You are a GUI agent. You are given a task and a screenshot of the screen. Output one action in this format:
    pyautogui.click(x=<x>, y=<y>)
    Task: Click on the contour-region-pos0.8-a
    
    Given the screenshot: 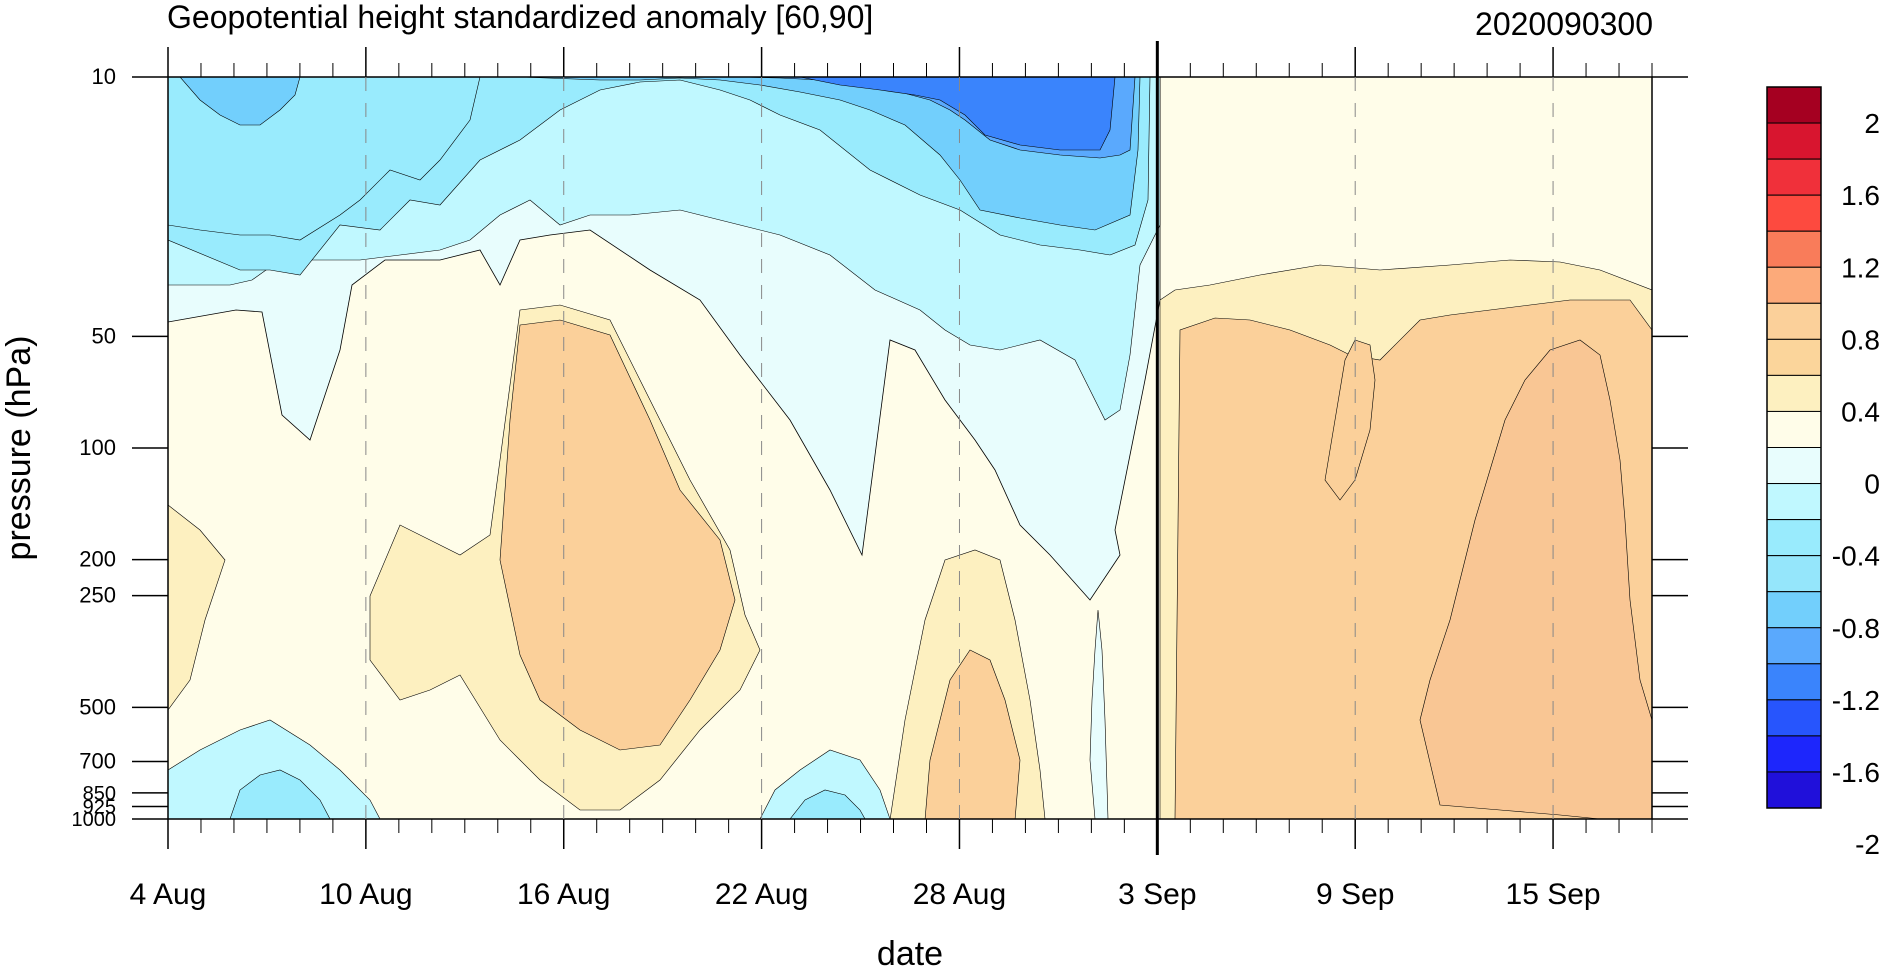 What is the action you would take?
    pyautogui.click(x=617, y=535)
    